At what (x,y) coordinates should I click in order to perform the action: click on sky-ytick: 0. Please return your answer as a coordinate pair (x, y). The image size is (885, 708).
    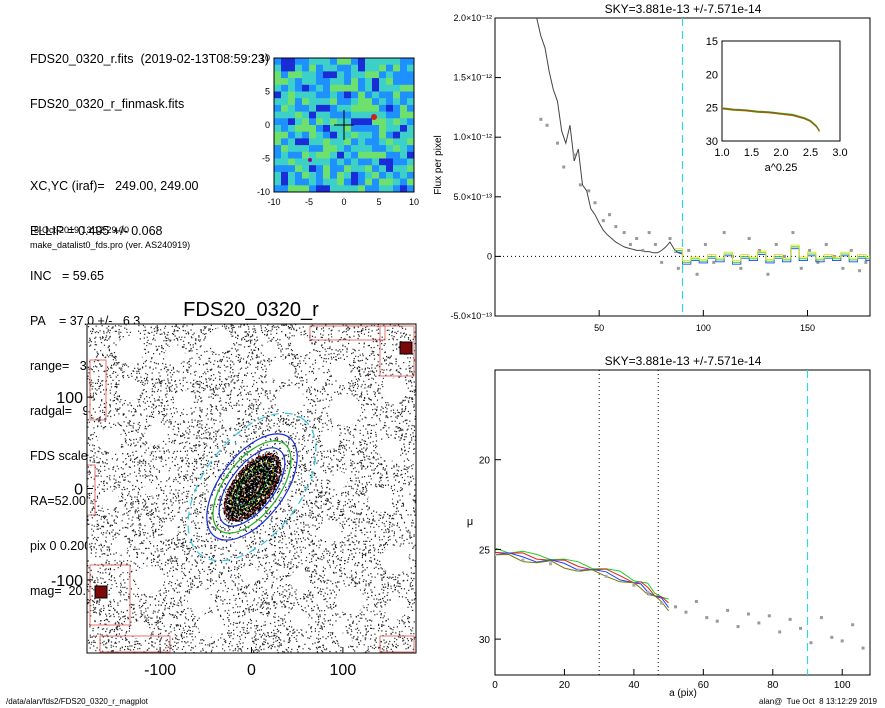
    Looking at the image, I should click on (489, 256).